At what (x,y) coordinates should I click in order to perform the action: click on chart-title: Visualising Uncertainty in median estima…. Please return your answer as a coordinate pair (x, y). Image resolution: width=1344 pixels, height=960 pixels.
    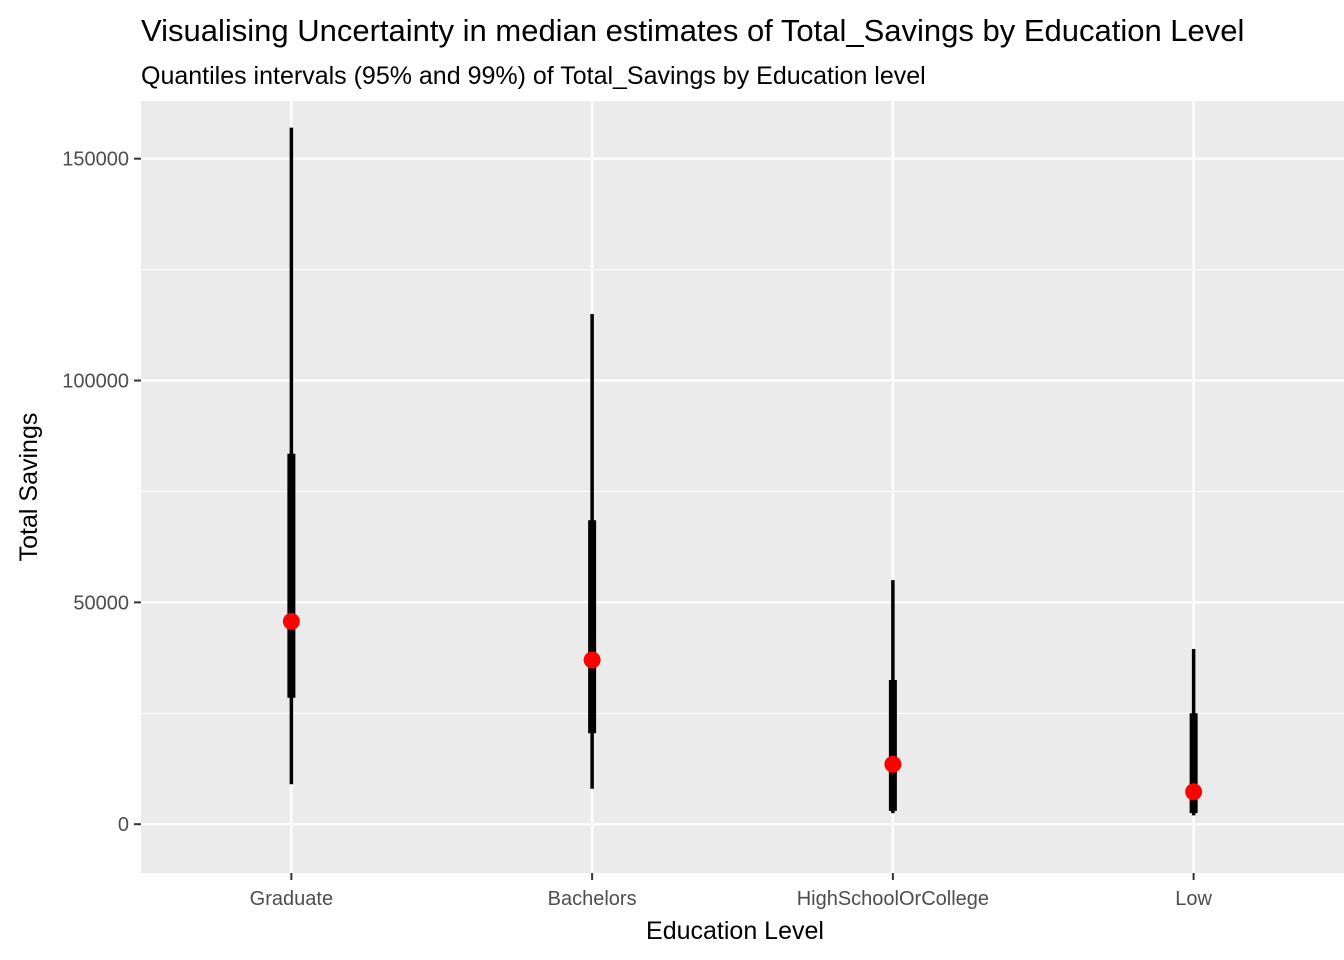
    Looking at the image, I should click on (692, 30).